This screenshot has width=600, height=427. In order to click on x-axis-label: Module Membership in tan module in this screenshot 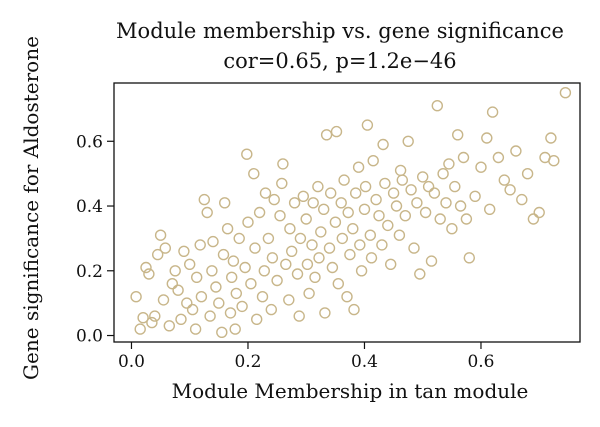, I will do `click(350, 391)`.